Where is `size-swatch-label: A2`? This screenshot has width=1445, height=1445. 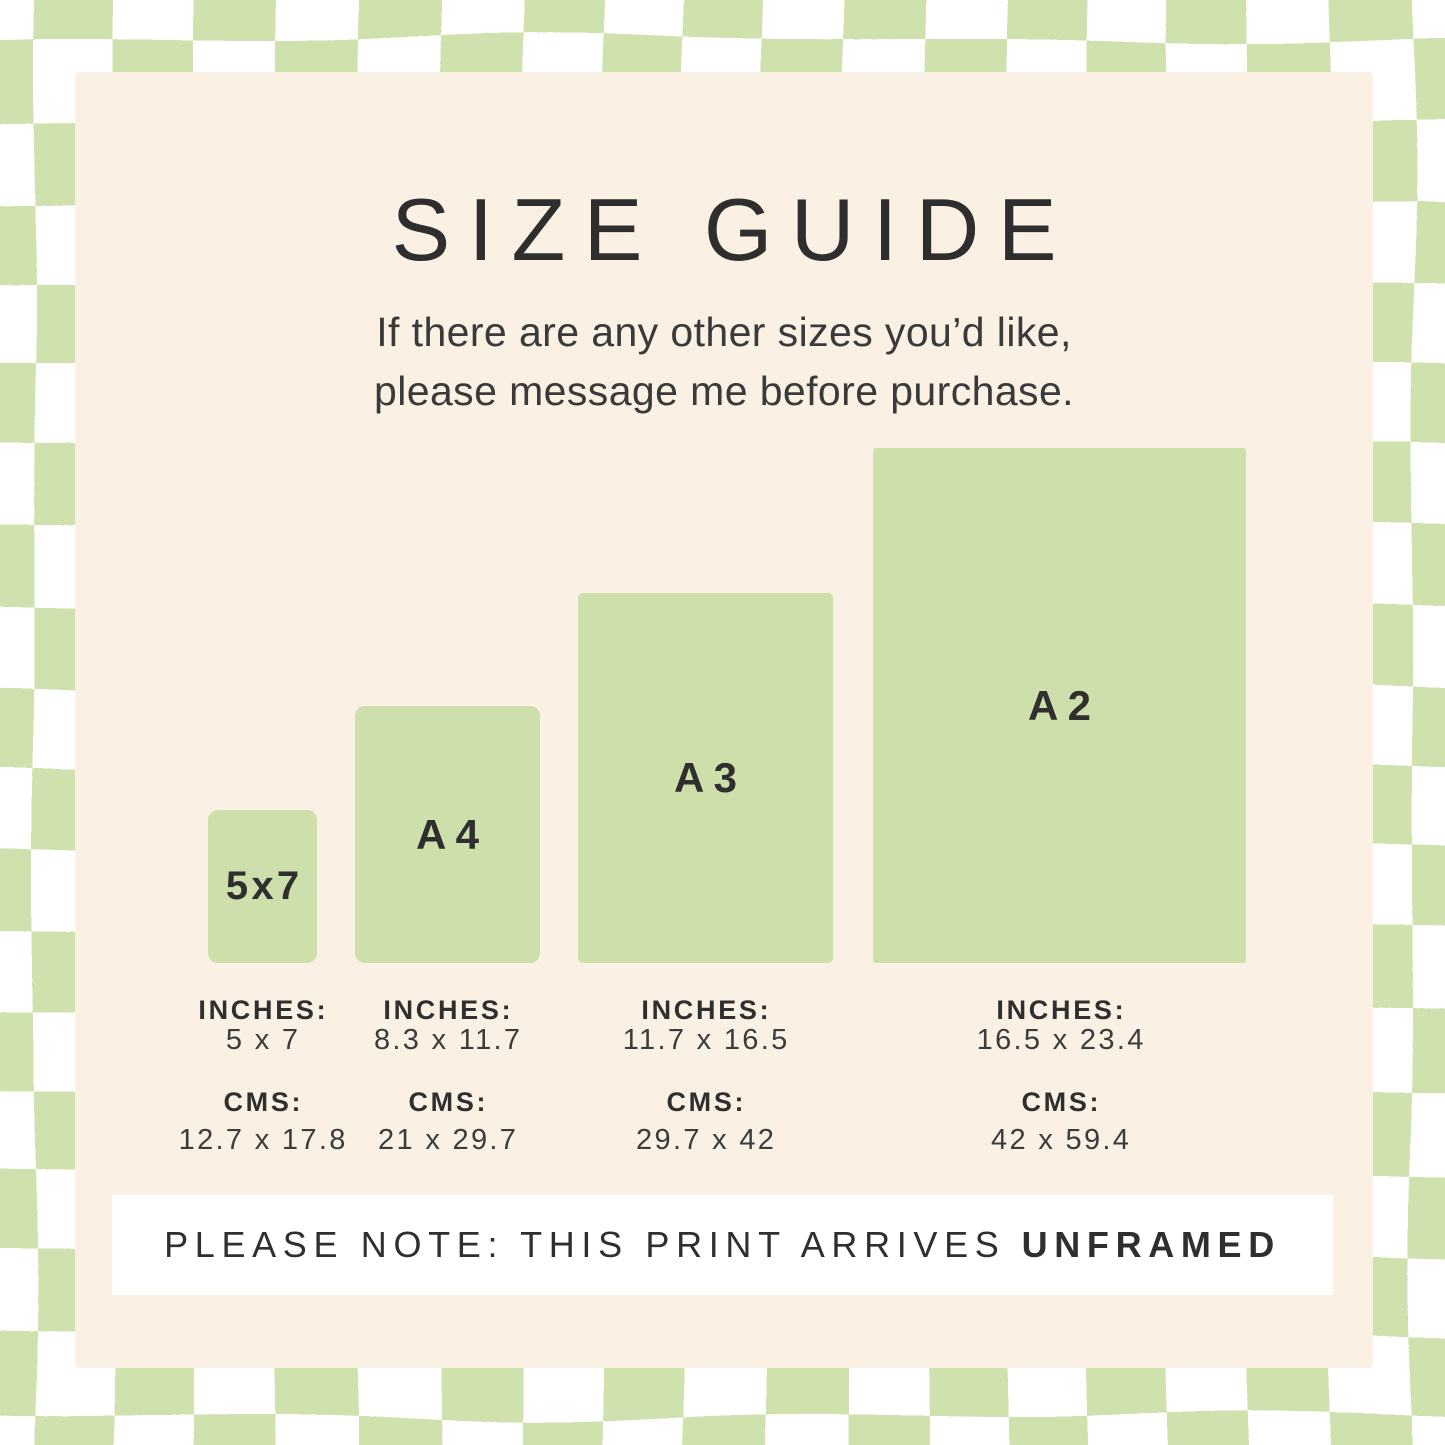 size-swatch-label: A2 is located at coordinates (1064, 705).